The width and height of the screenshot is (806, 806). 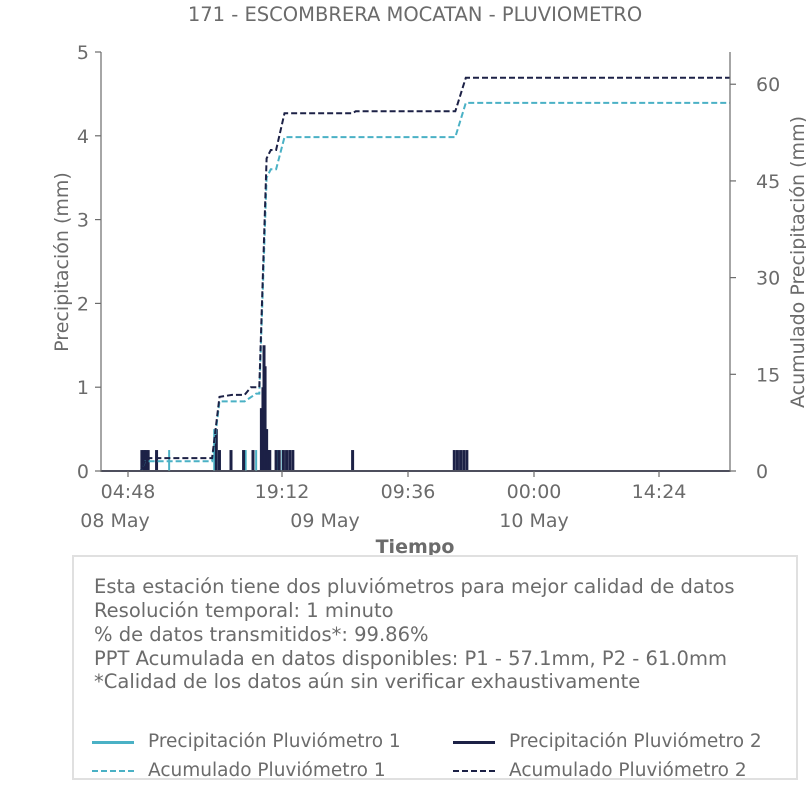 What do you see at coordinates (62, 262) in the screenshot?
I see `y-axis-left-label: Precipitación (mm)` at bounding box center [62, 262].